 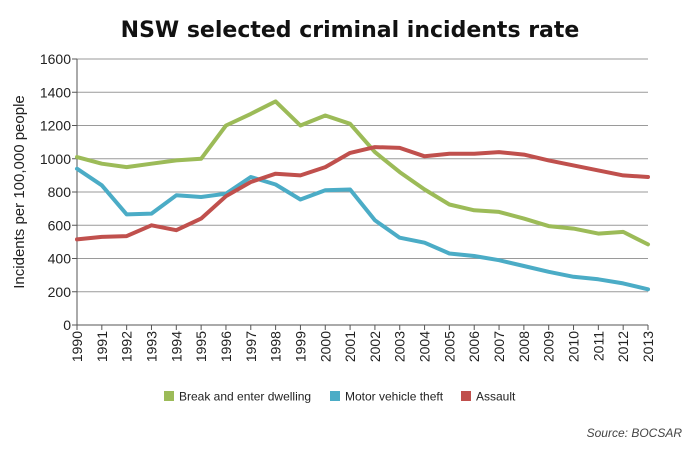 I want to click on source-note: Source: BOCSAR, so click(x=635, y=433).